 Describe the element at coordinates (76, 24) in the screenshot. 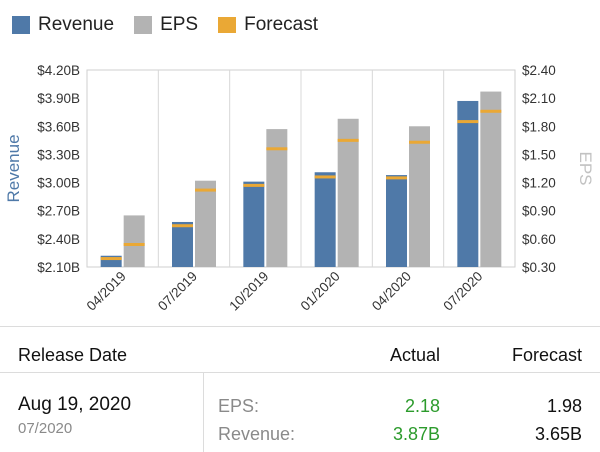

I see `legend-label-revenue: Revenue` at that location.